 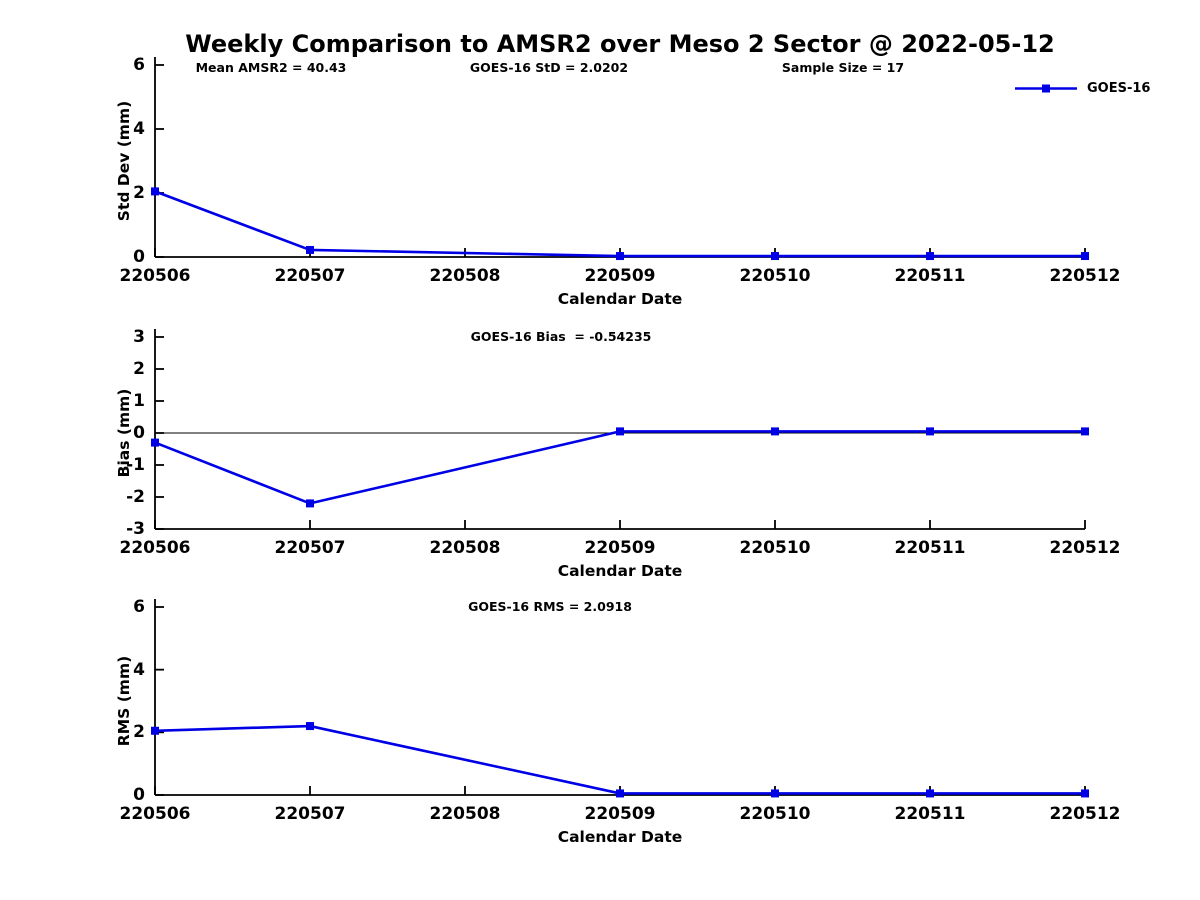 I want to click on y-tick-label: 3, so click(x=139, y=337).